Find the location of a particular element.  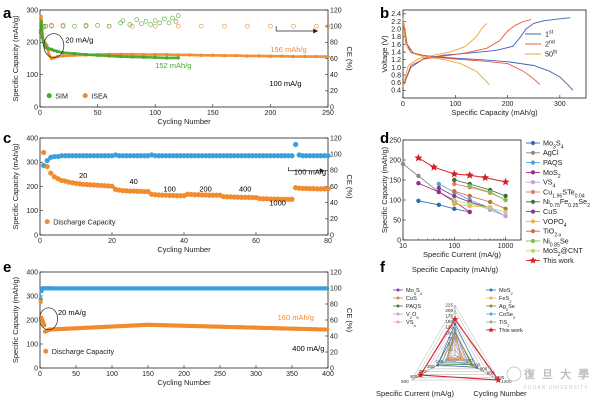

y-tick-label: 0.6 is located at coordinates (396, 83).